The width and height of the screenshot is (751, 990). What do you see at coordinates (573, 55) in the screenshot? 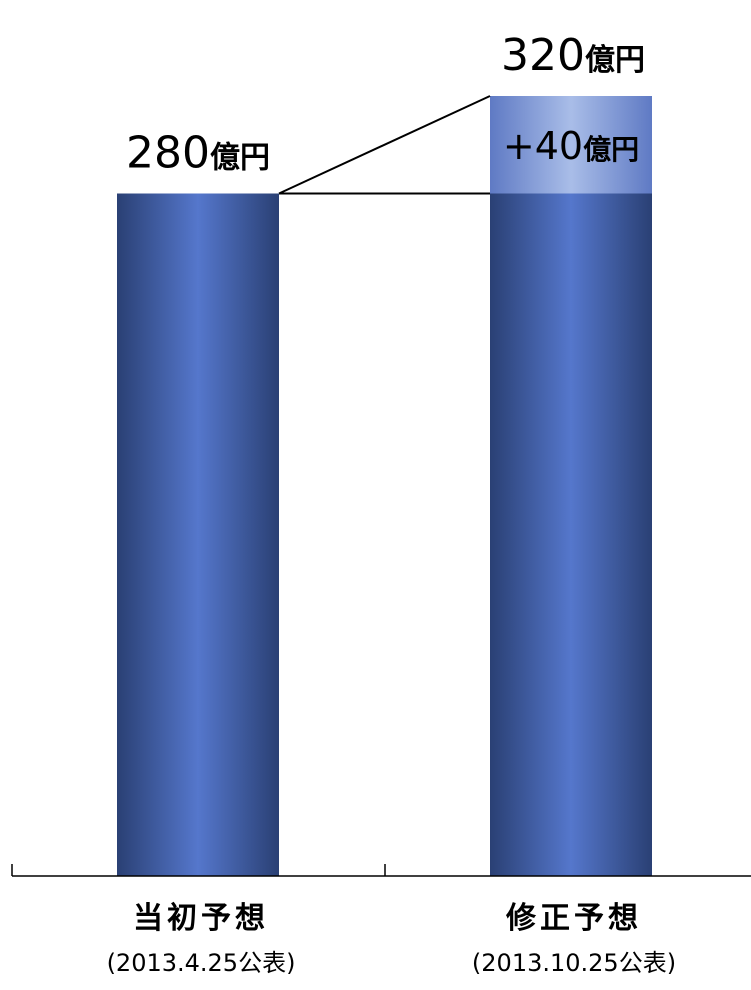
I see `value-label-1: 320億円` at bounding box center [573, 55].